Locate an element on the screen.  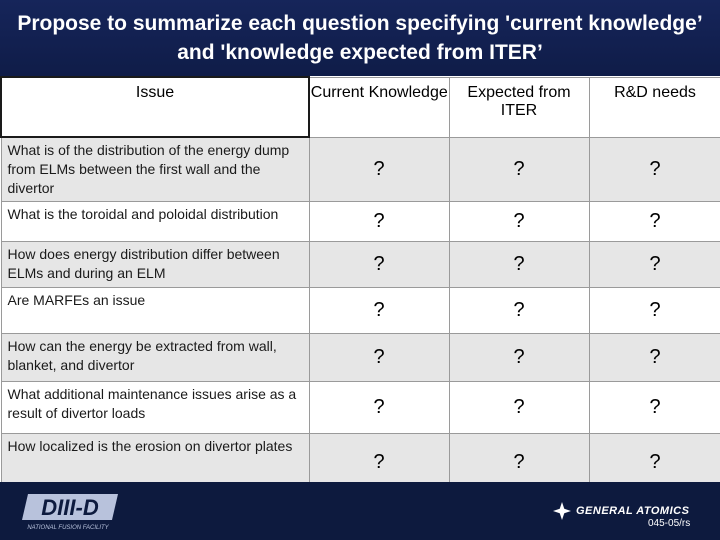
diii-d-logo-subtext: NATIONAL FUSION FACILITY is located at coordinates (68, 528).